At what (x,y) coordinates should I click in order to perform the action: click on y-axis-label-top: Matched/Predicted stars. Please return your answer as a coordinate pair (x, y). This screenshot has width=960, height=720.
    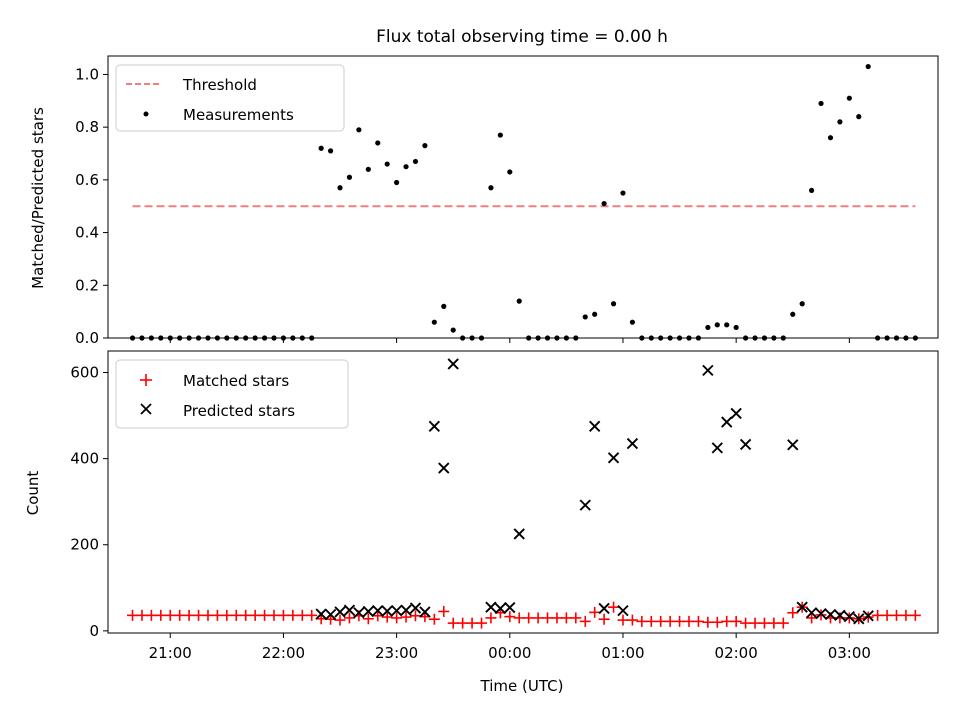
    Looking at the image, I should click on (38, 198).